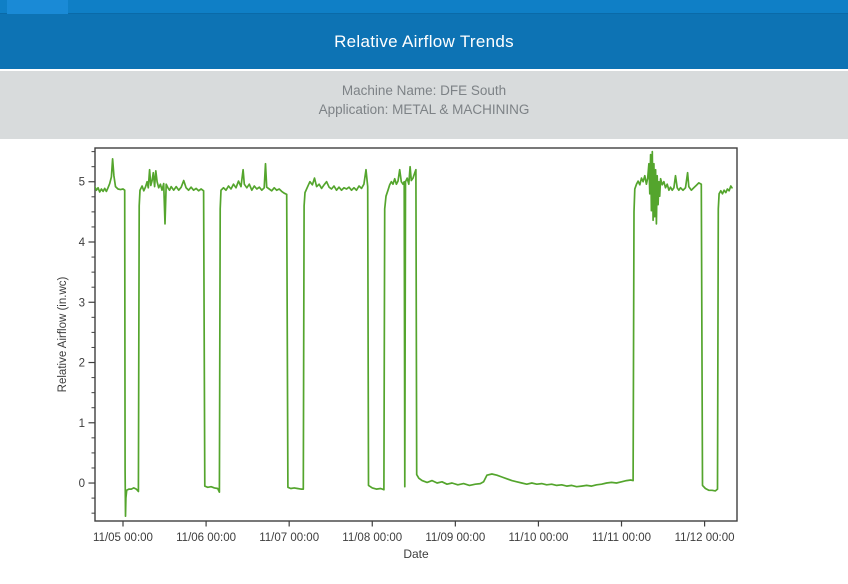 The image size is (848, 584). I want to click on machine-name-text: Machine Name: DFE South, so click(424, 90).